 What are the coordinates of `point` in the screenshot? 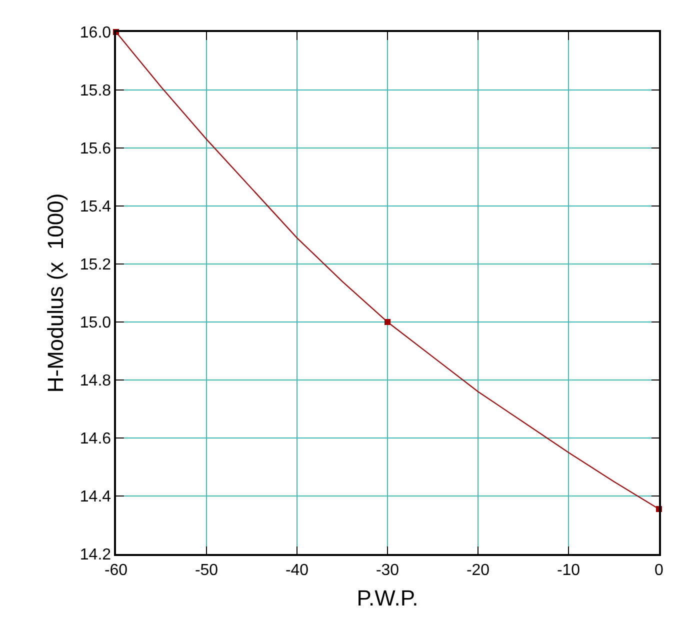 It's located at (387, 322).